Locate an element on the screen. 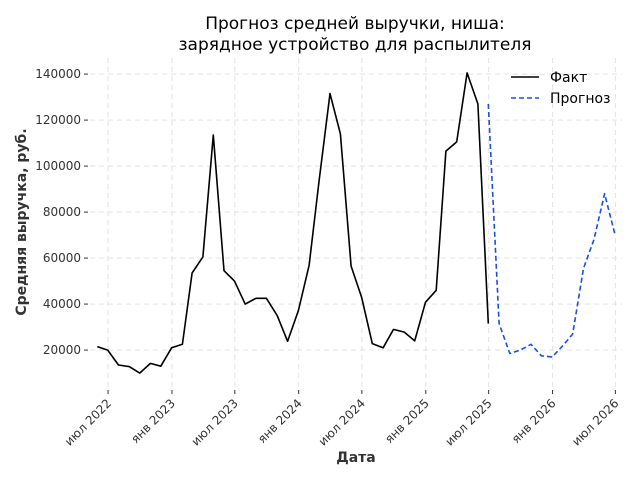 This screenshot has height=480, width=640. y-tick-label: 20000 is located at coordinates (62, 350).